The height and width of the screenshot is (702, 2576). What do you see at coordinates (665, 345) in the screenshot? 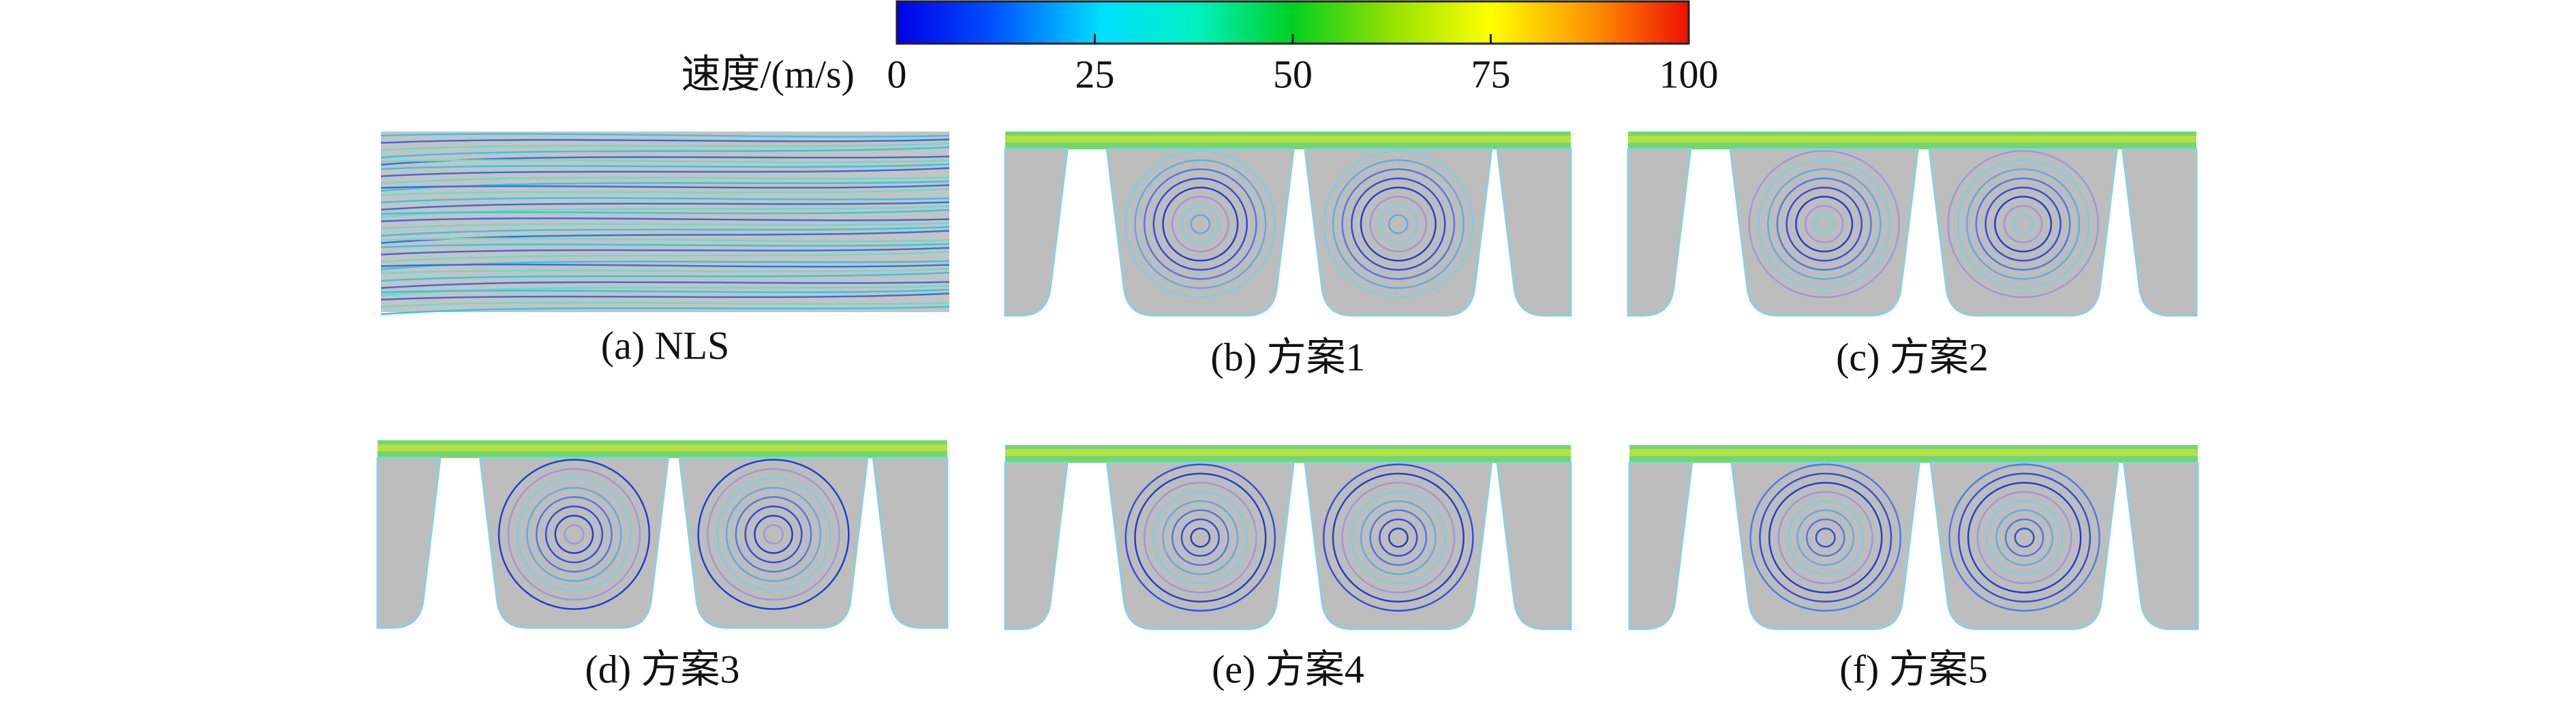
I see `panel-caption: (a) NLS` at bounding box center [665, 345].